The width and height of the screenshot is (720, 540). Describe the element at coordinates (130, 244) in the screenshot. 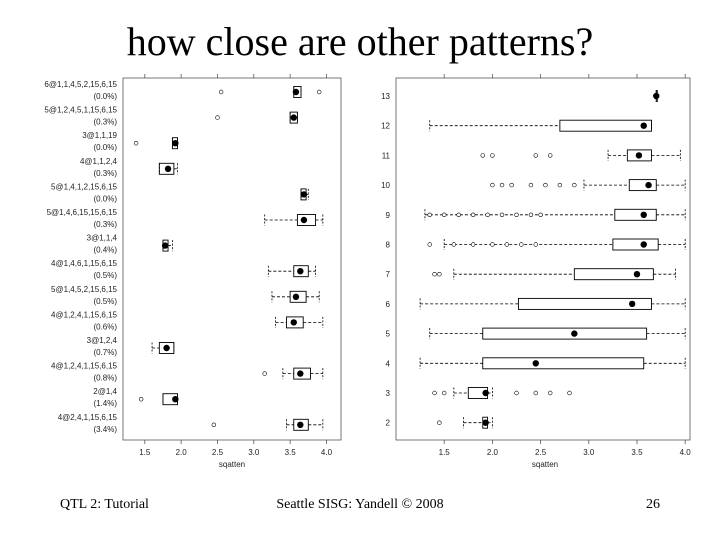

I see `boxplot-row: 3@1,1,4 (0.4%)` at that location.